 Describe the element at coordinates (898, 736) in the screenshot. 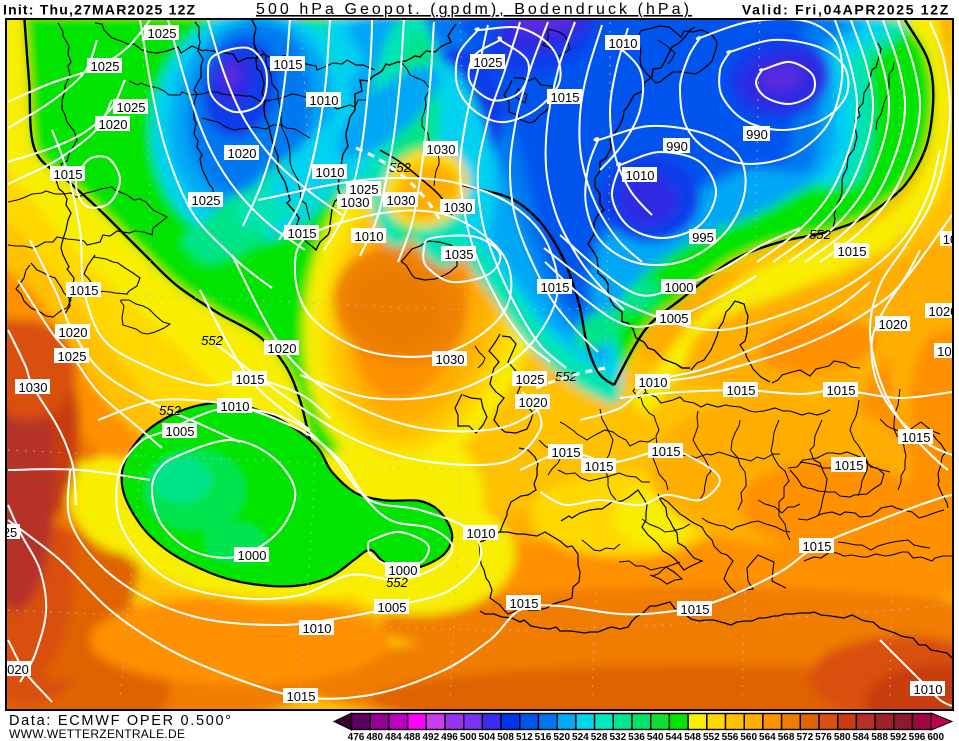

I see `svg-text: 592` at that location.